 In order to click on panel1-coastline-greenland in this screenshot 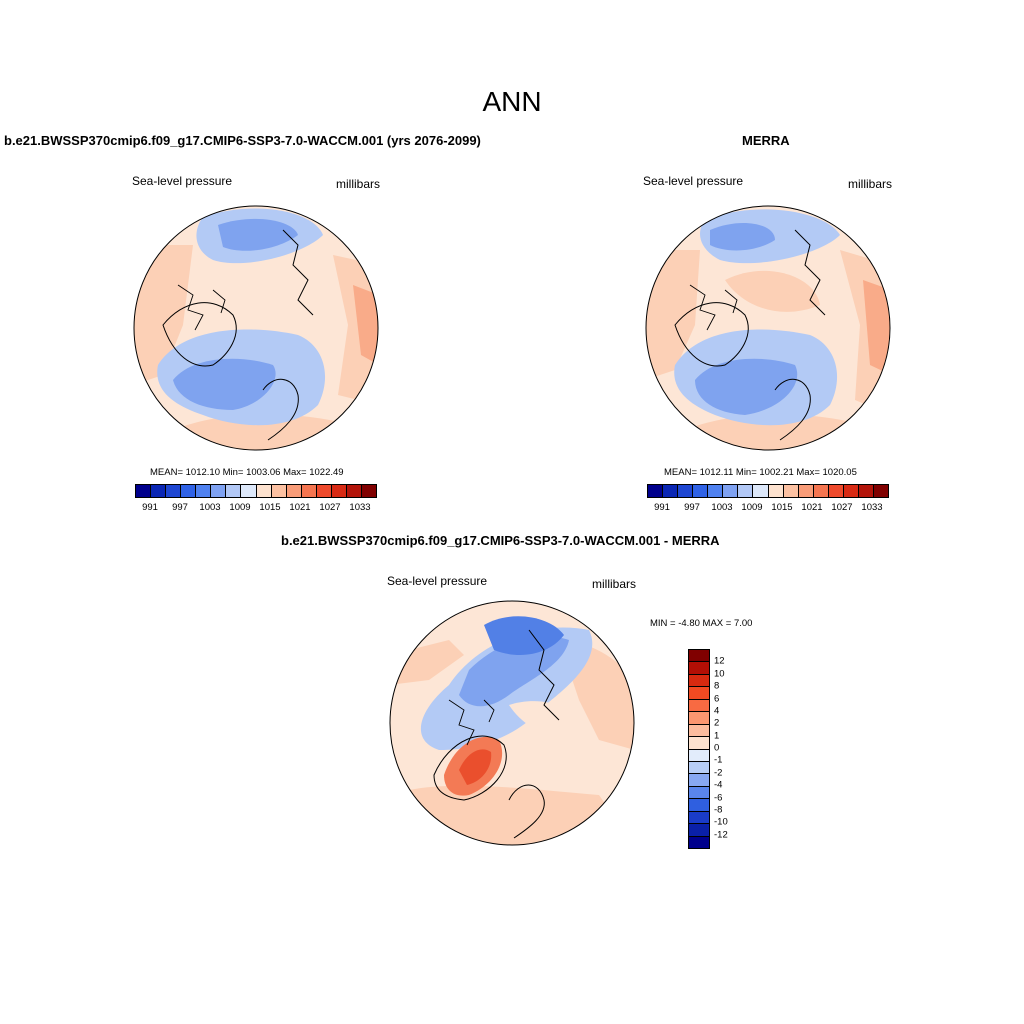, I will do `click(199, 334)`.